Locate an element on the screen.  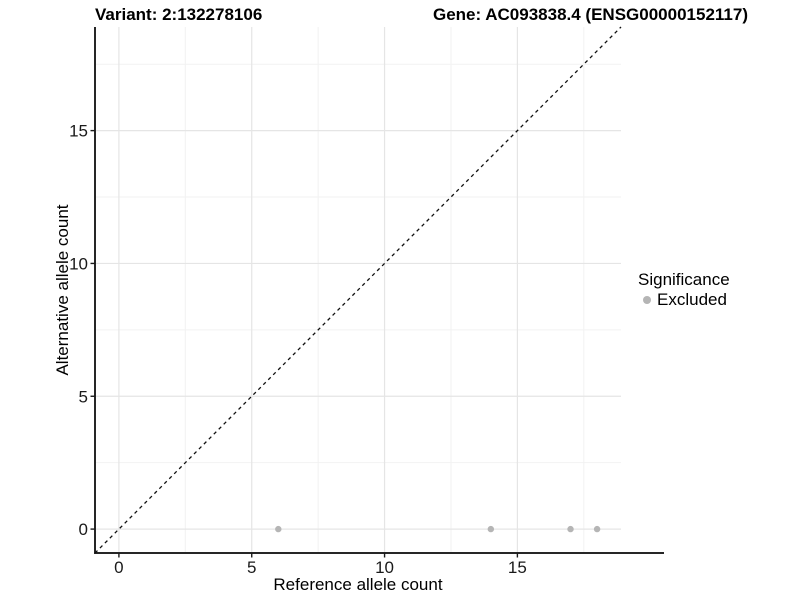
y-tick-label: 5 is located at coordinates (83, 396).